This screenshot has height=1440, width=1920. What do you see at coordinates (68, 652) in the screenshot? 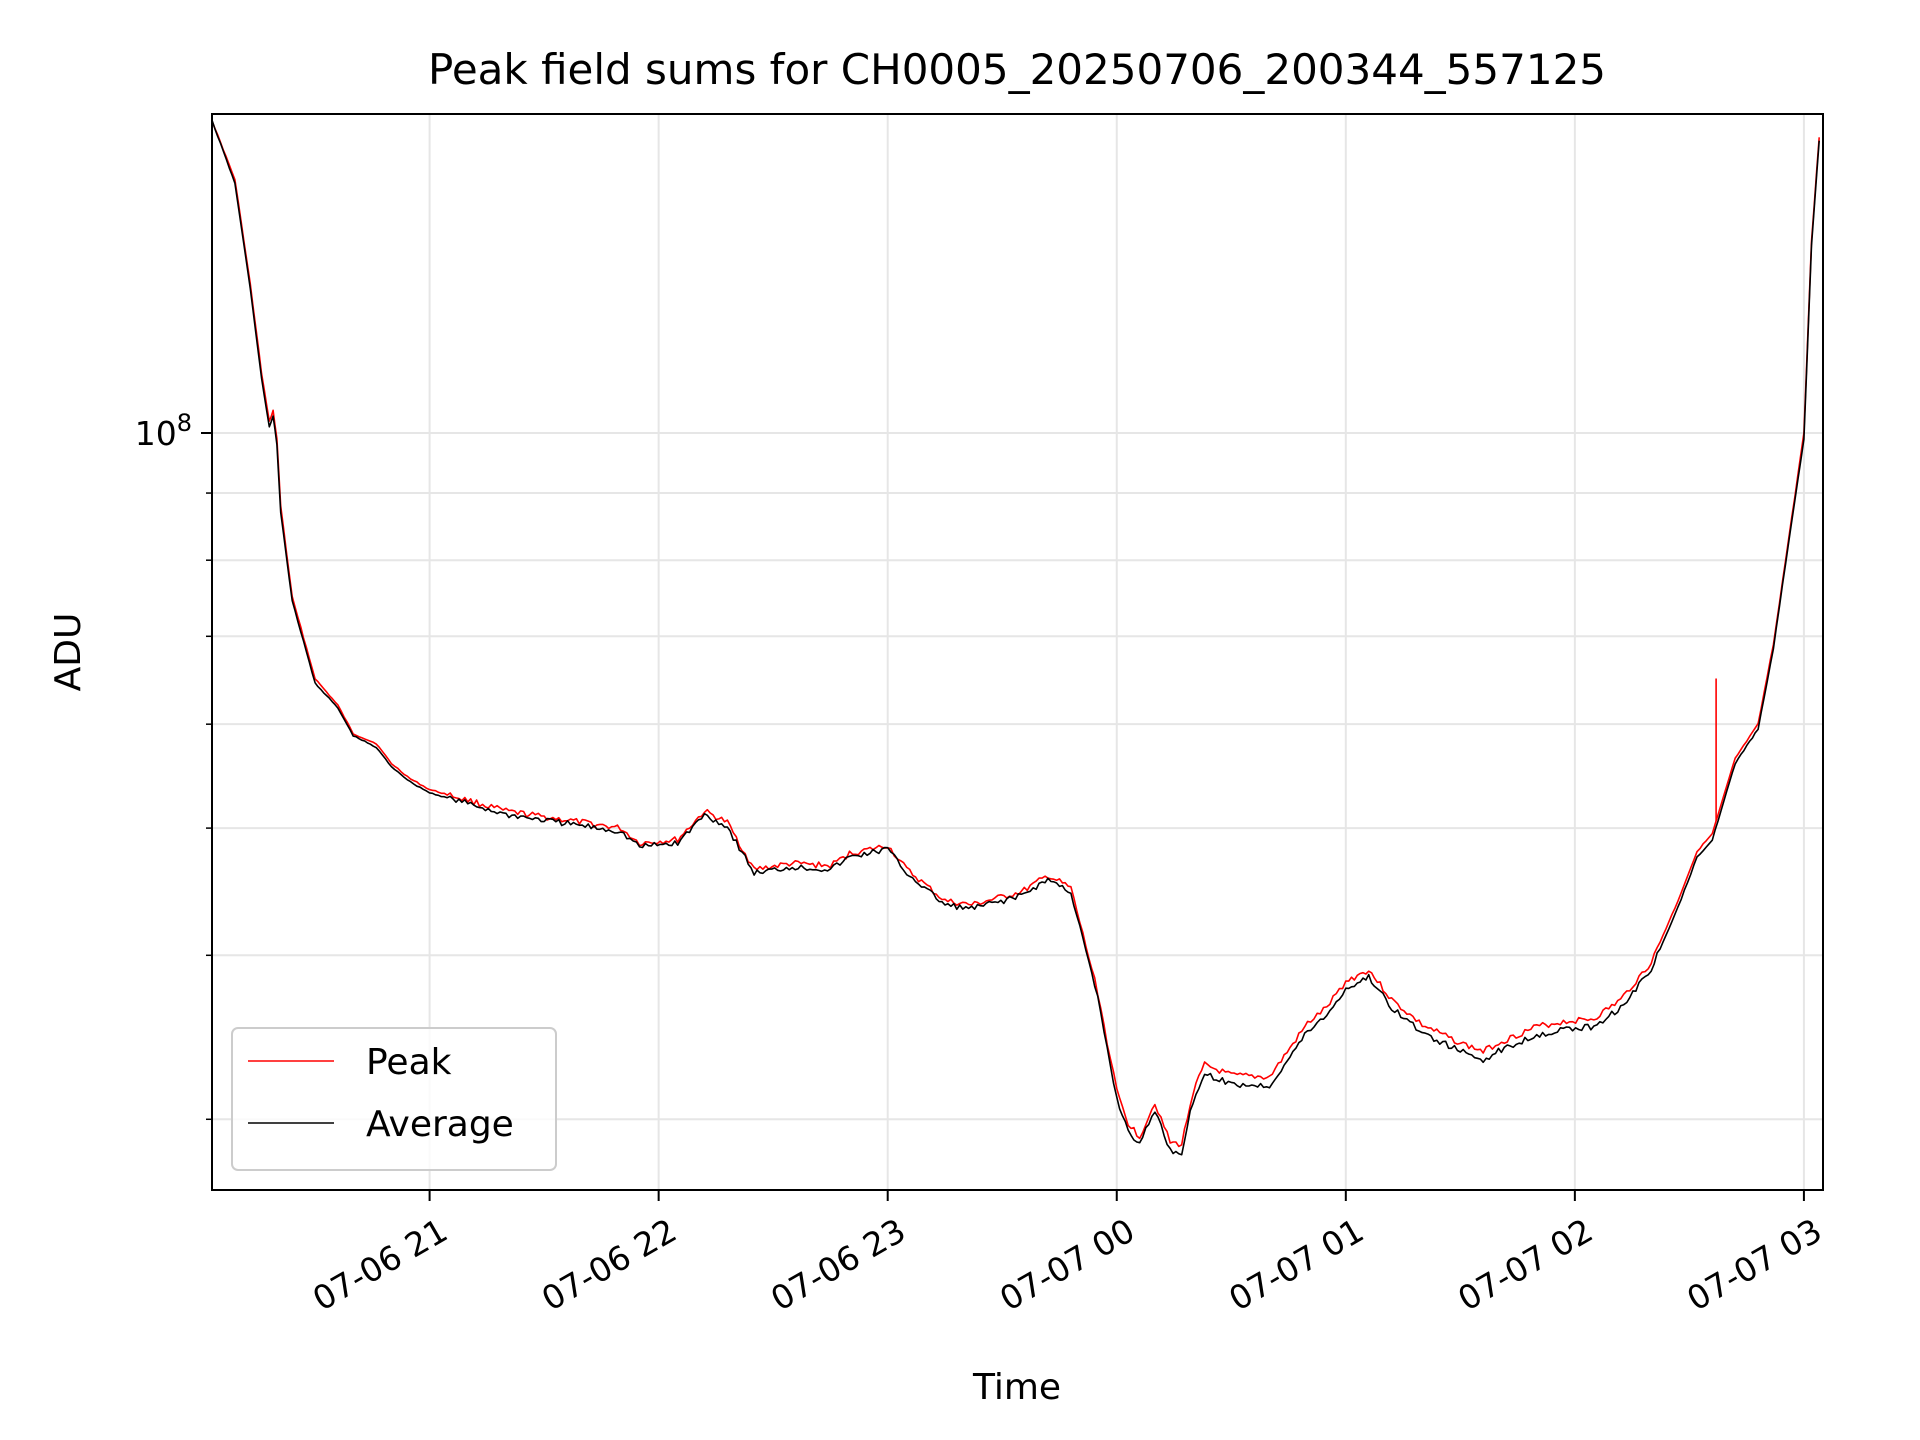
I see `y-axis-label: ADU` at bounding box center [68, 652].